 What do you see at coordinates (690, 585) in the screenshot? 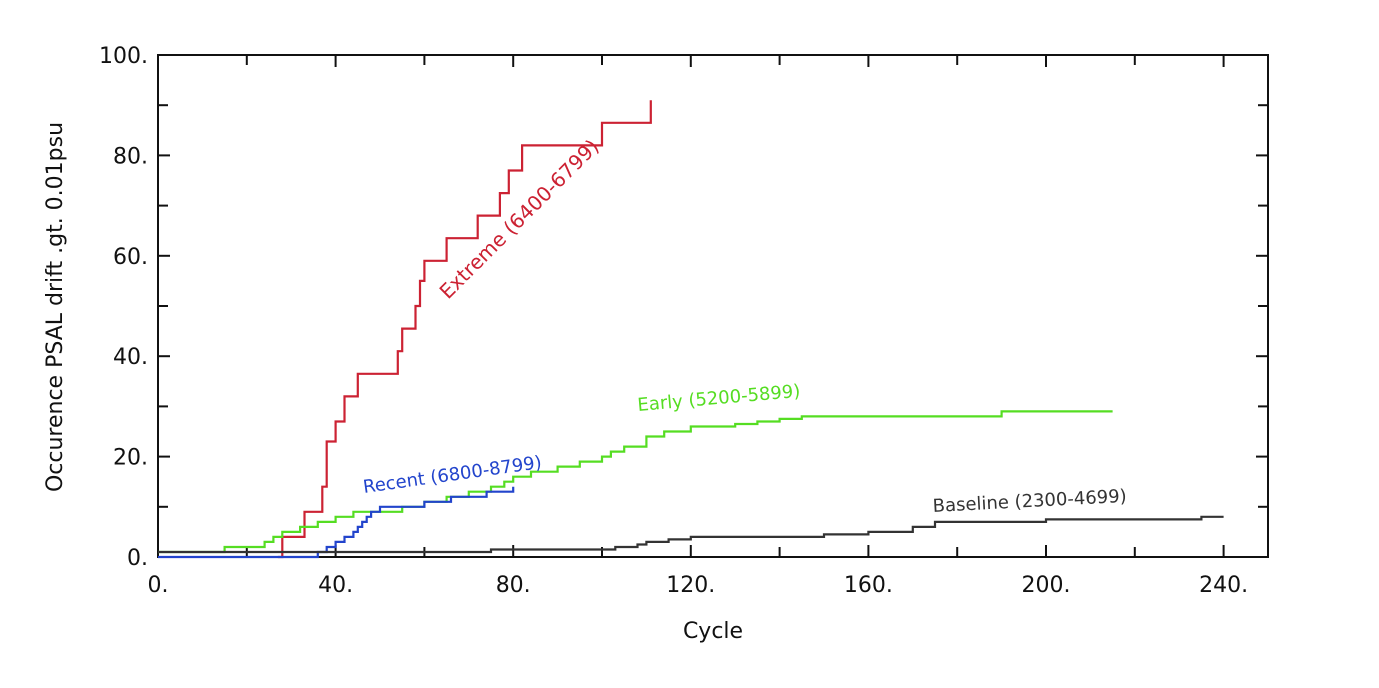
I see `x-tick-label: 120.` at bounding box center [690, 585].